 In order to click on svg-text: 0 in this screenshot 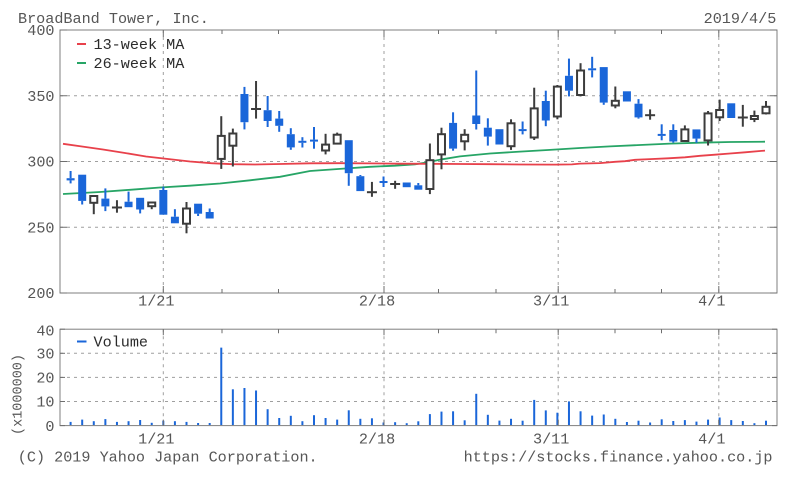, I will do `click(49, 427)`.